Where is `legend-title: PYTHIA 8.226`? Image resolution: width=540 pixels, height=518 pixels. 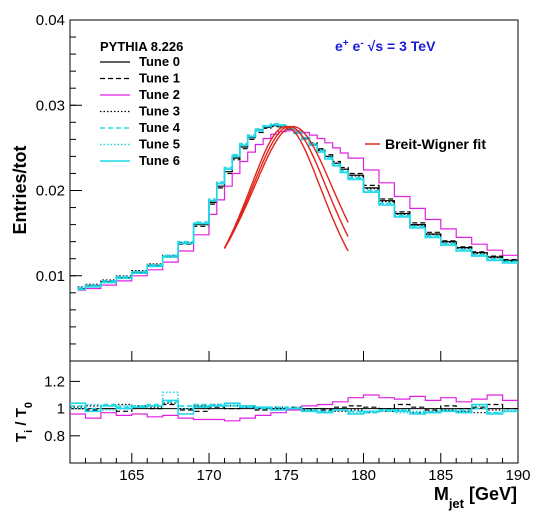 legend-title: PYTHIA 8.226 is located at coordinates (141, 46).